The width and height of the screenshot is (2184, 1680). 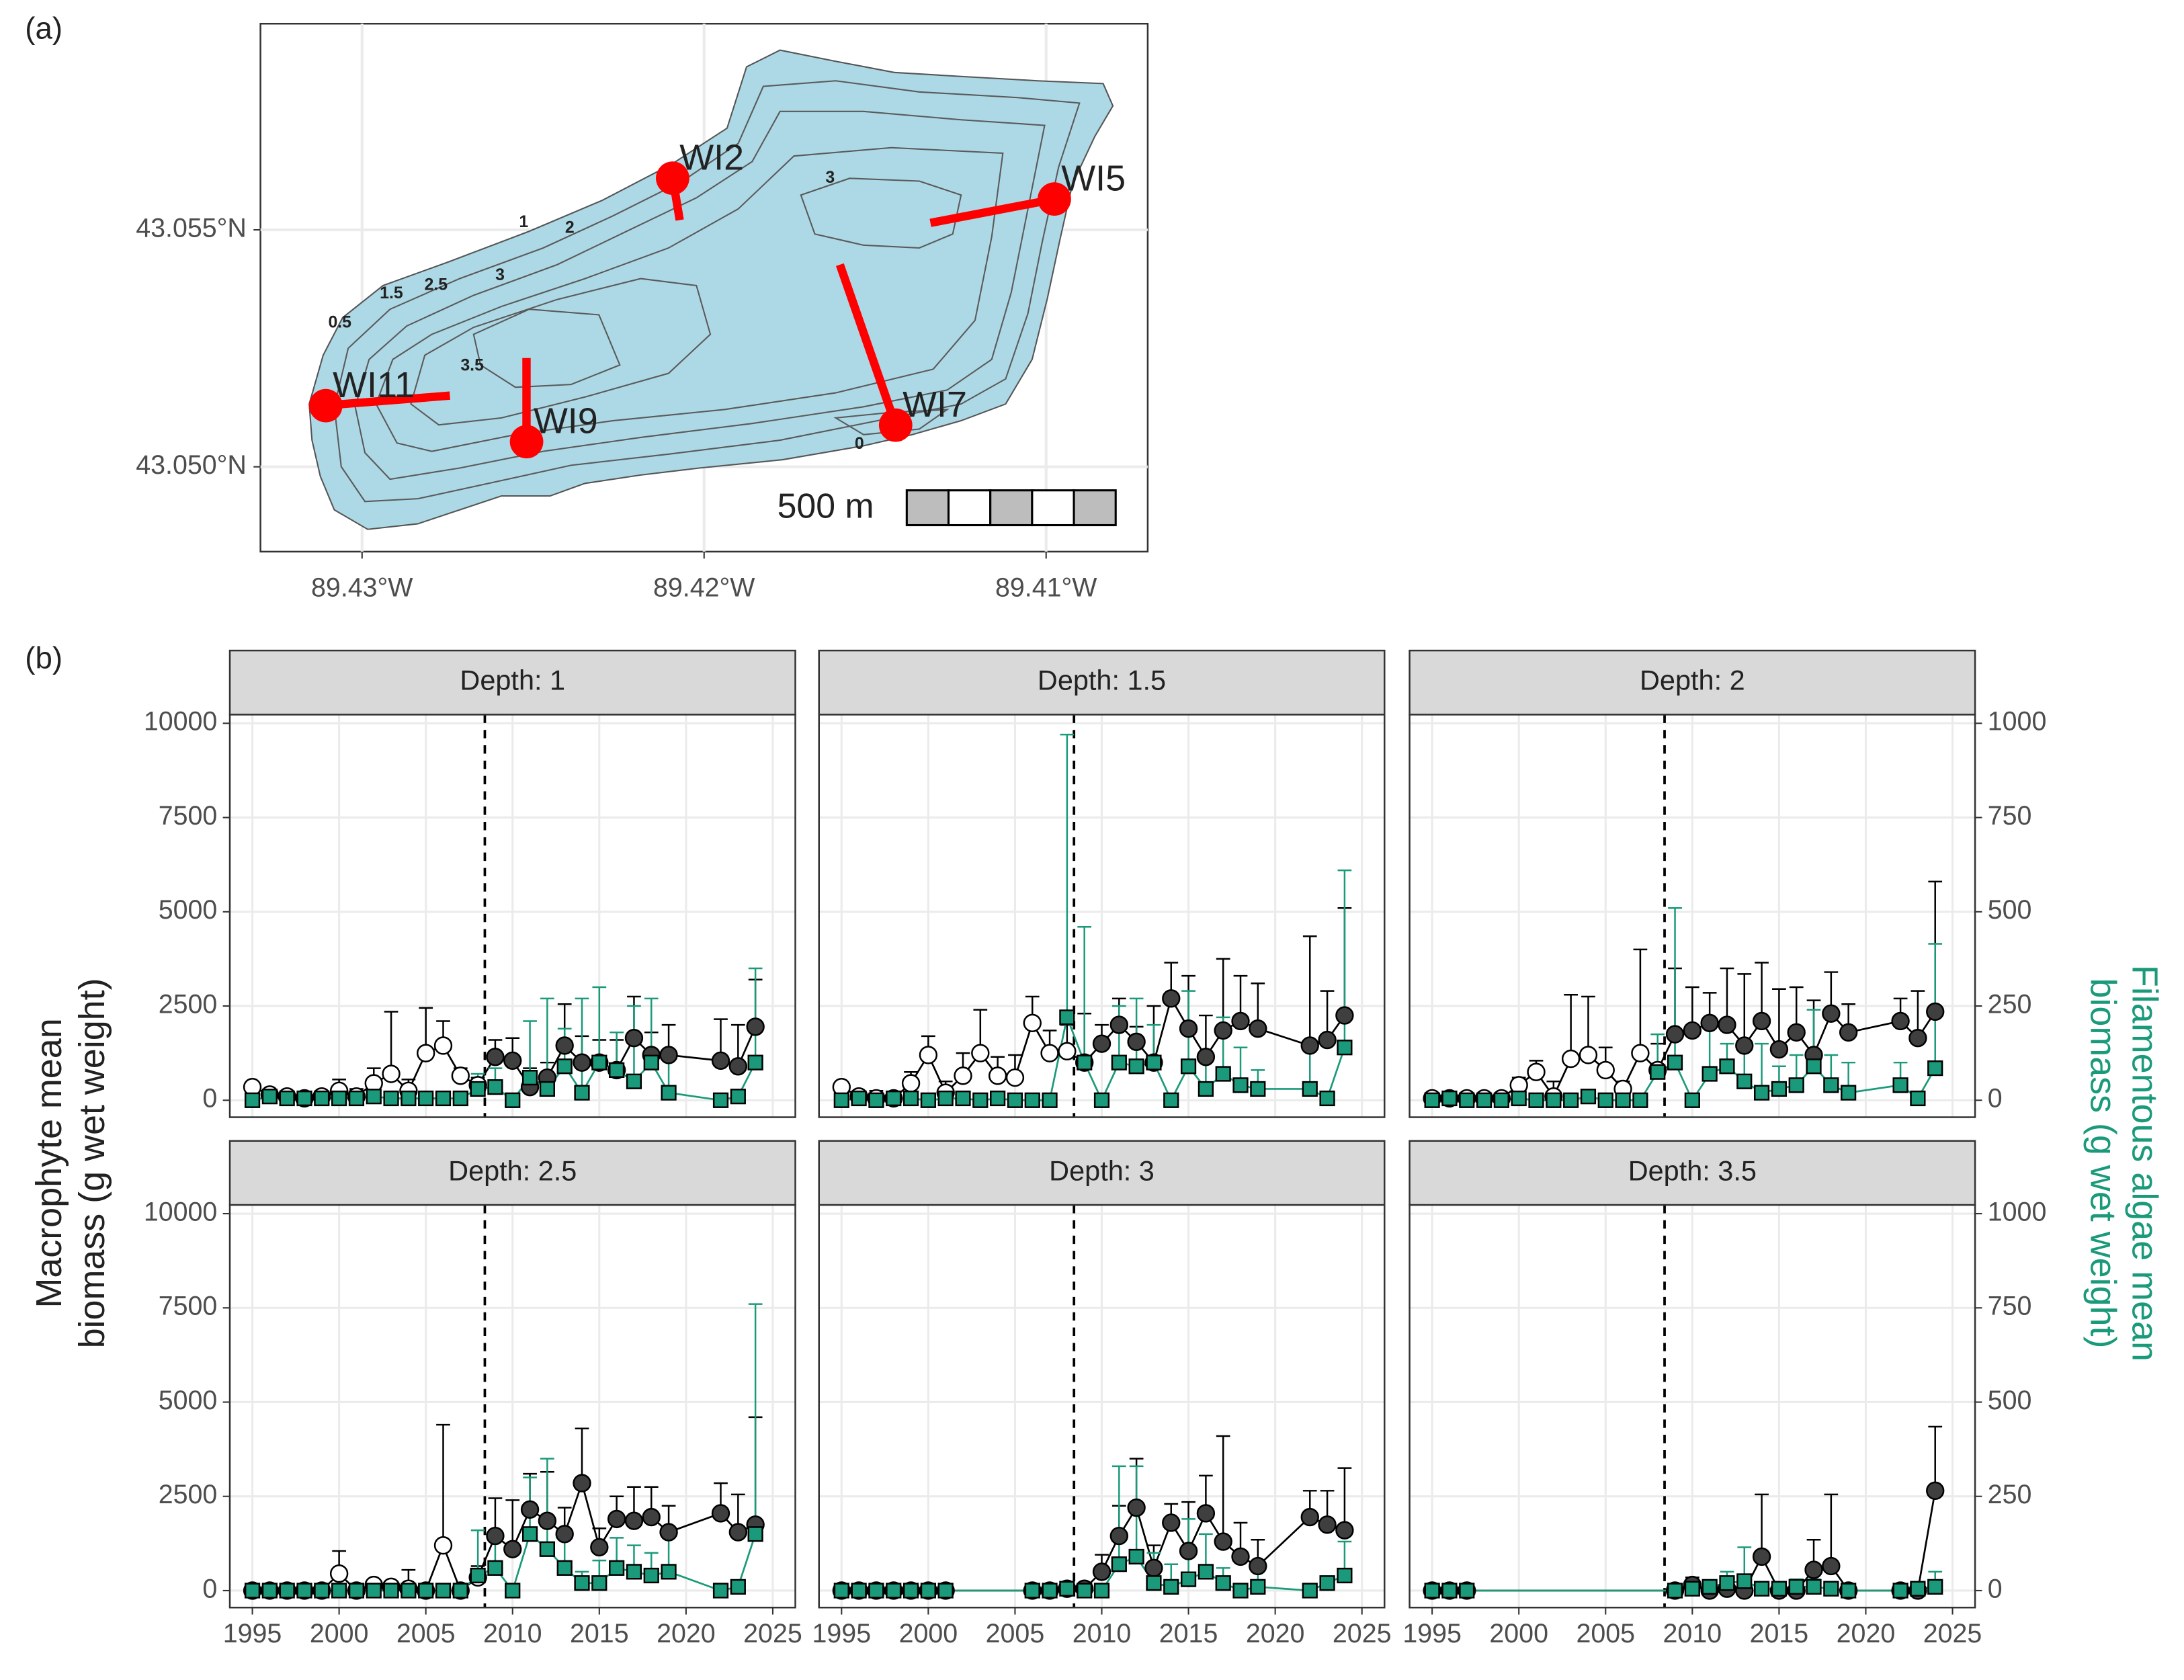 What do you see at coordinates (1867, 1634) in the screenshot?
I see `x-tick-label: 2020` at bounding box center [1867, 1634].